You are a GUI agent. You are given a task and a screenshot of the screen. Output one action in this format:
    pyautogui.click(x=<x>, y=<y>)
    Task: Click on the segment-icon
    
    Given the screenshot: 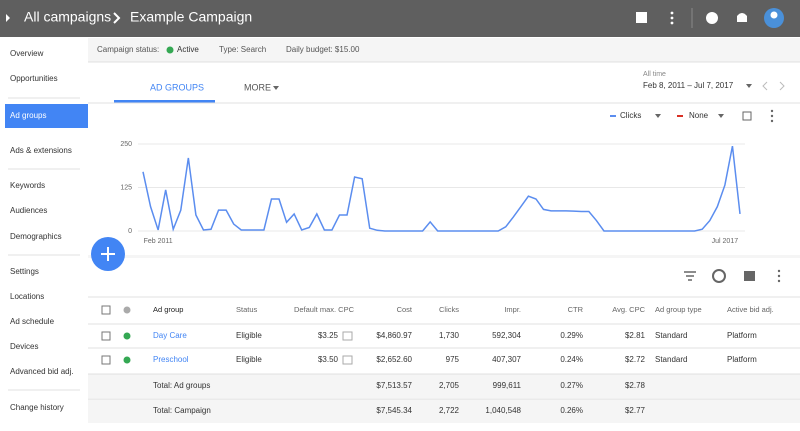 What is the action you would take?
    pyautogui.click(x=719, y=276)
    